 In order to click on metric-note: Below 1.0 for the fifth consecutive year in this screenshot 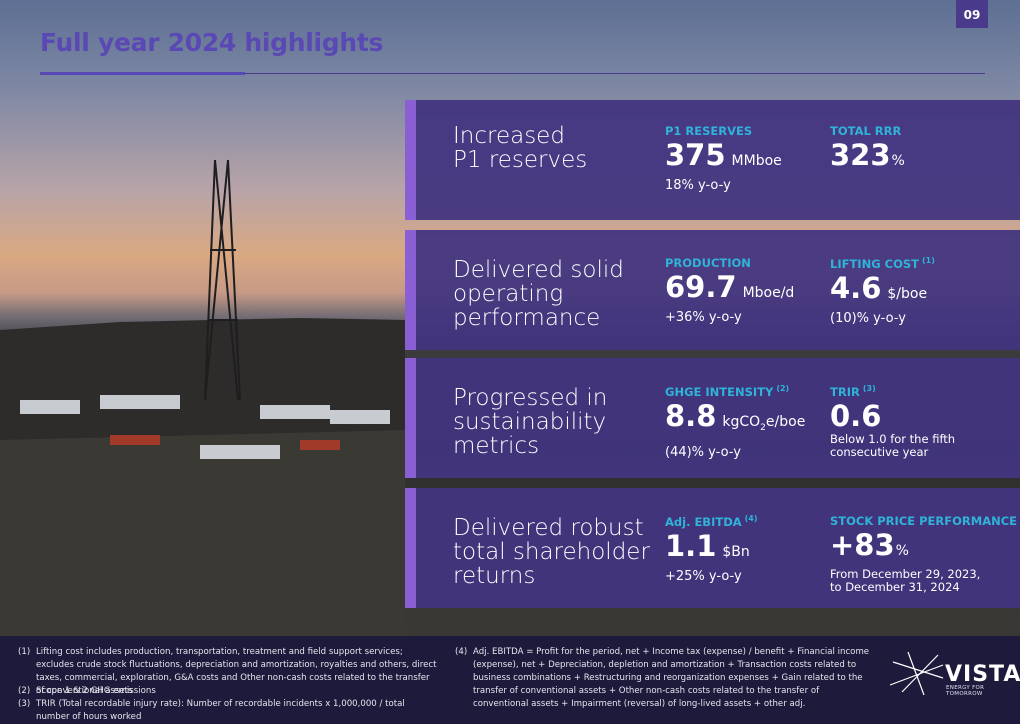, I will do `click(893, 445)`.